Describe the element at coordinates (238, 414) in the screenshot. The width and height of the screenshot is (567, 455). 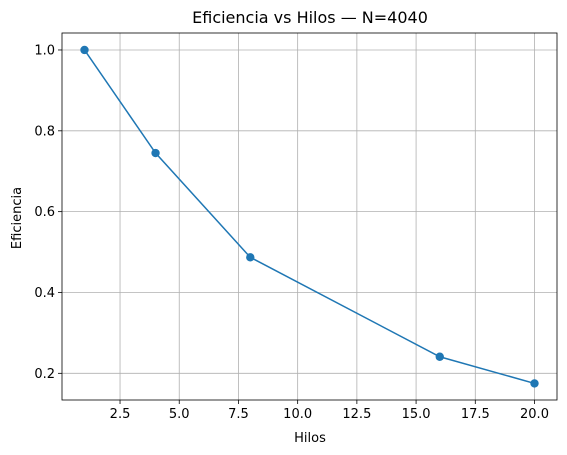
I see `x-tick-label: 7.5` at that location.